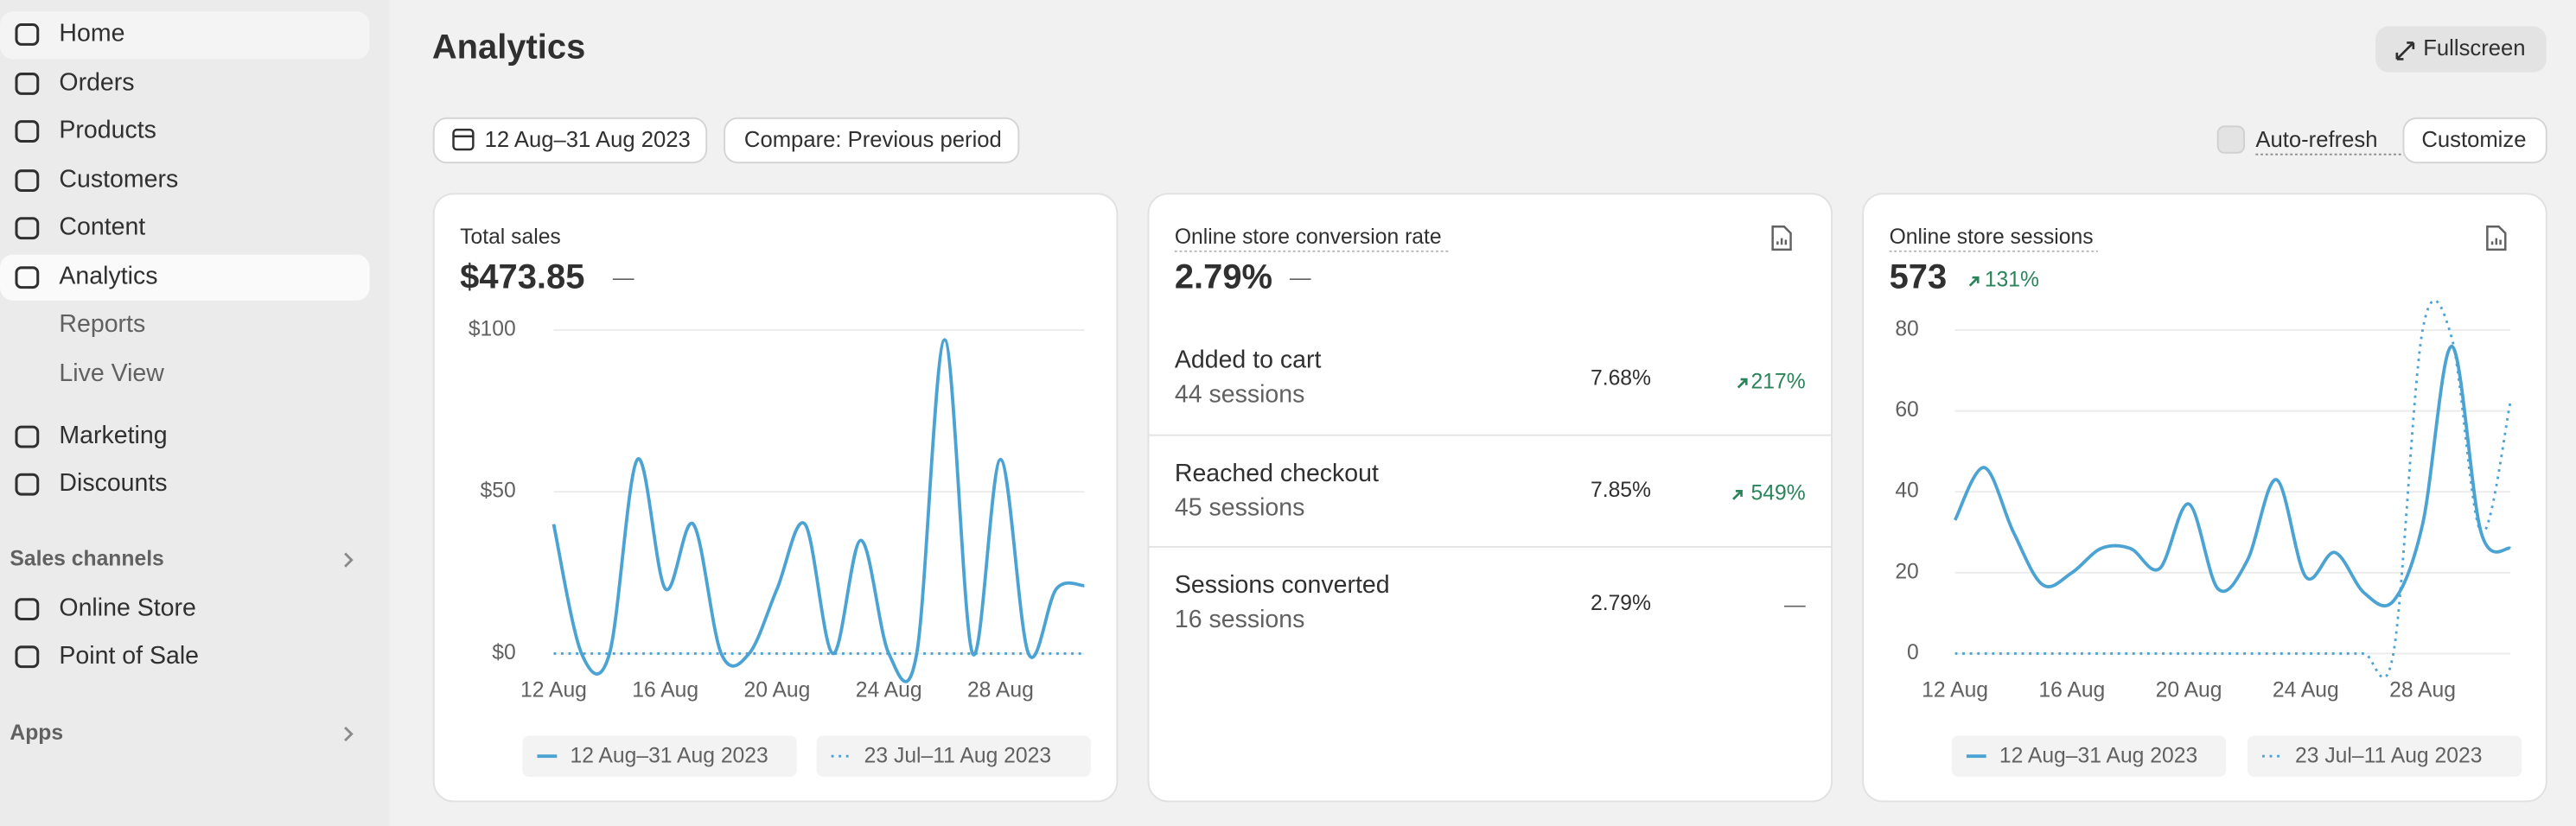 The image size is (2576, 826). Describe the element at coordinates (1621, 604) in the screenshot. I see `row-rate: 2.79%` at that location.